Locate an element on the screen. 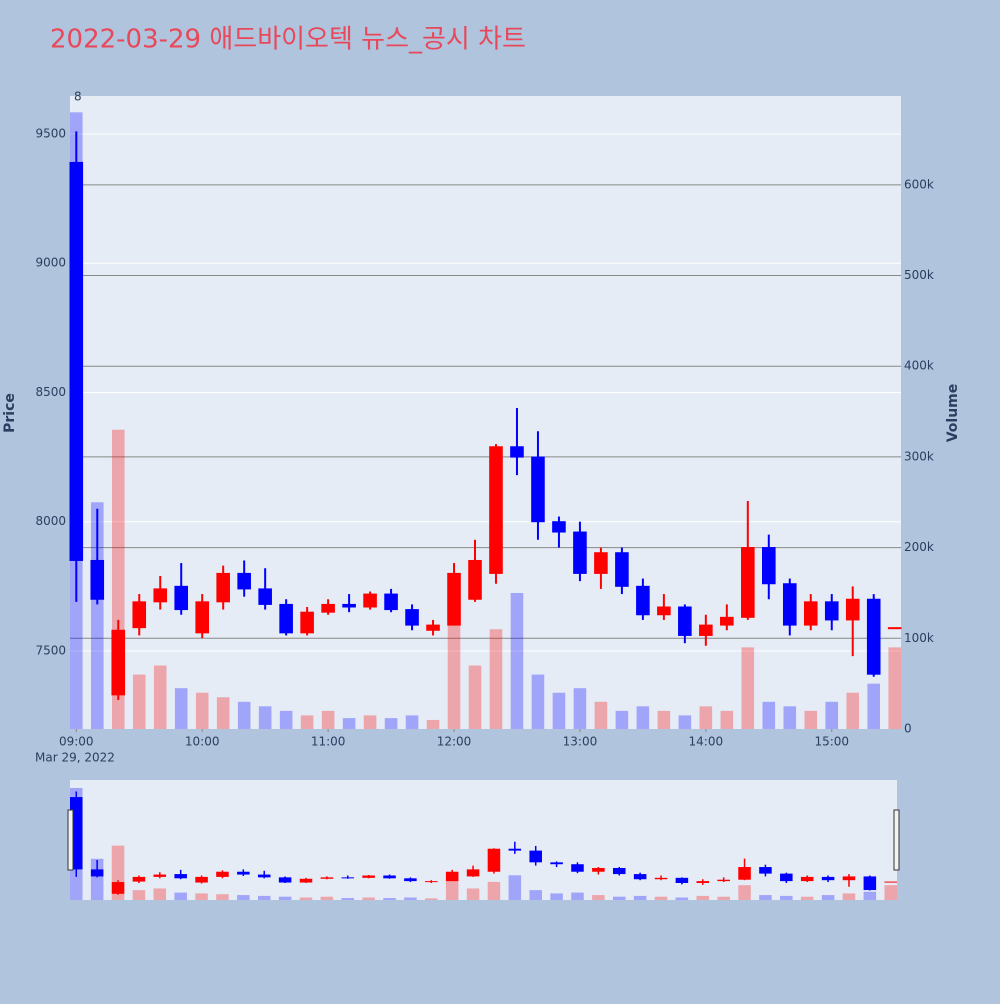 The image size is (1000, 1004). annotation: 8 is located at coordinates (78, 97).